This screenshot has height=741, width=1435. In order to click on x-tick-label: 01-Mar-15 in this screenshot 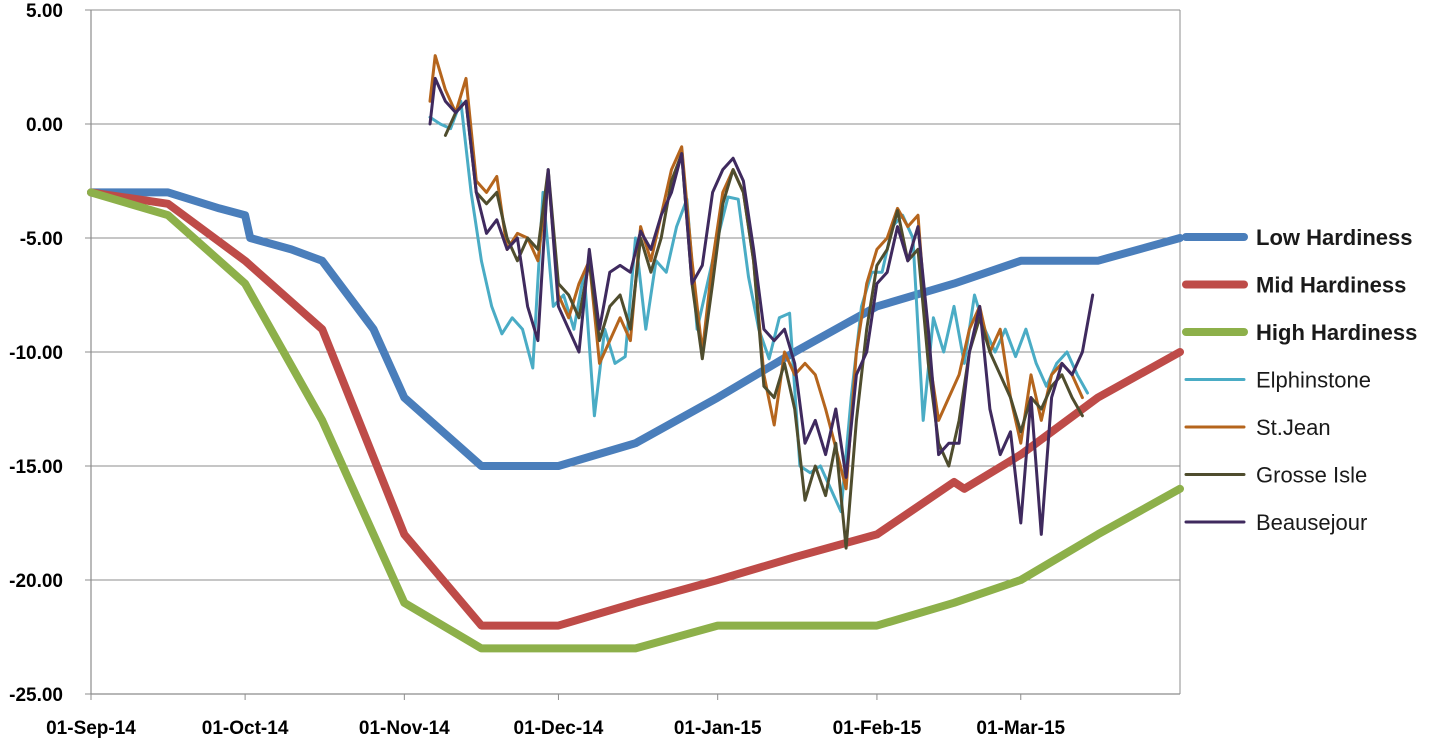, I will do `click(1020, 728)`.